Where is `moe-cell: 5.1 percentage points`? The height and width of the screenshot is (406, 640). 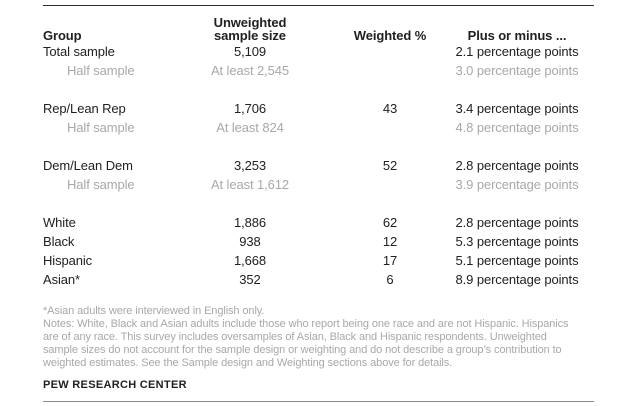 moe-cell: 5.1 percentage points is located at coordinates (517, 260).